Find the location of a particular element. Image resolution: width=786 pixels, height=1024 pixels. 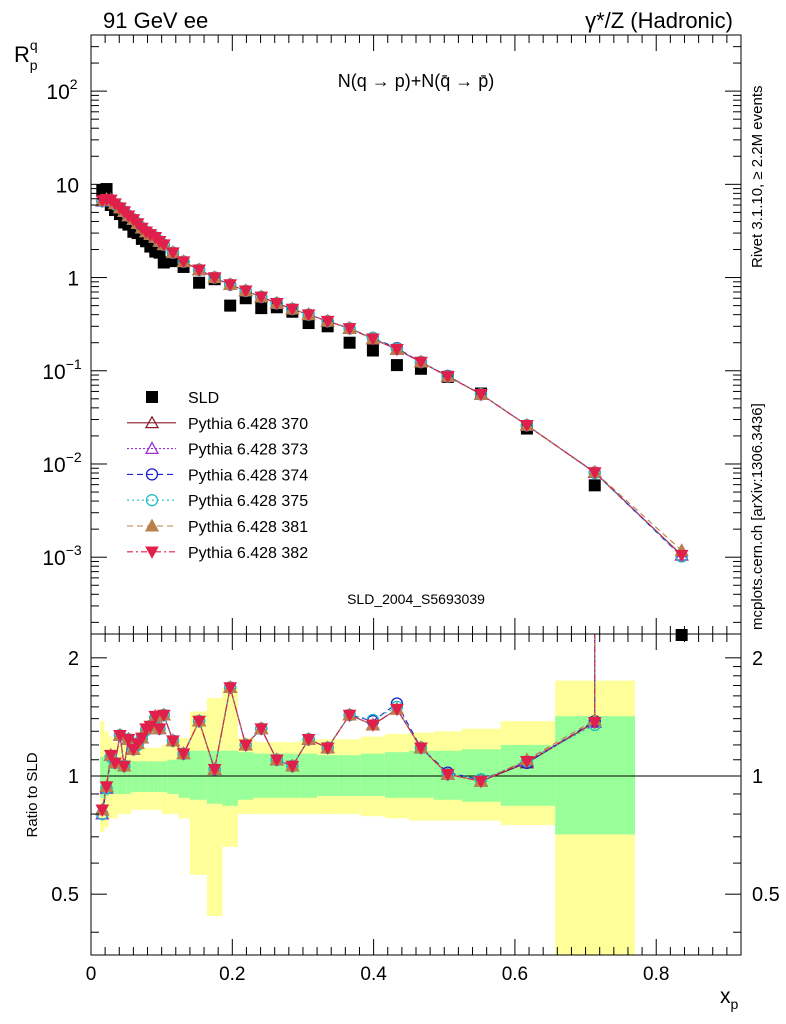

legend-label: Pythia 6.428 373 is located at coordinates (248, 450).